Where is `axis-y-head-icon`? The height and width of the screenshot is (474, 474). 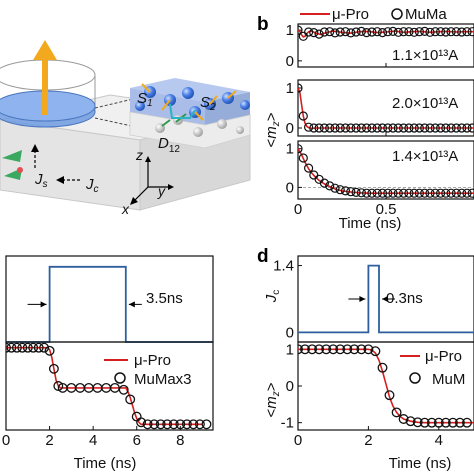 axis-y-head-icon is located at coordinates (171, 187).